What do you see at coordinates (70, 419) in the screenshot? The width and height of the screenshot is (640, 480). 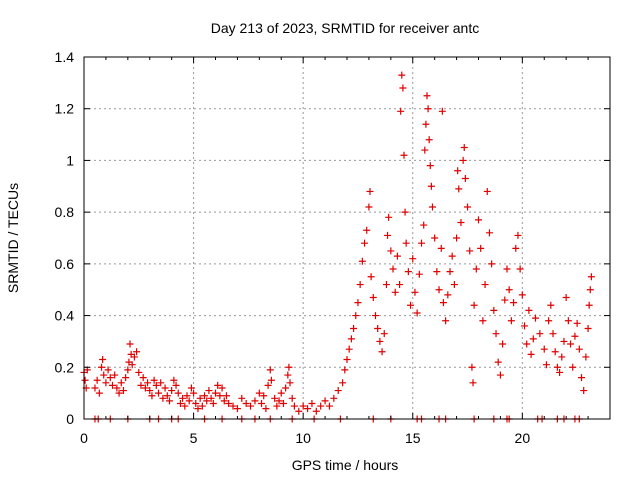 I see `y-tick-label: 0` at bounding box center [70, 419].